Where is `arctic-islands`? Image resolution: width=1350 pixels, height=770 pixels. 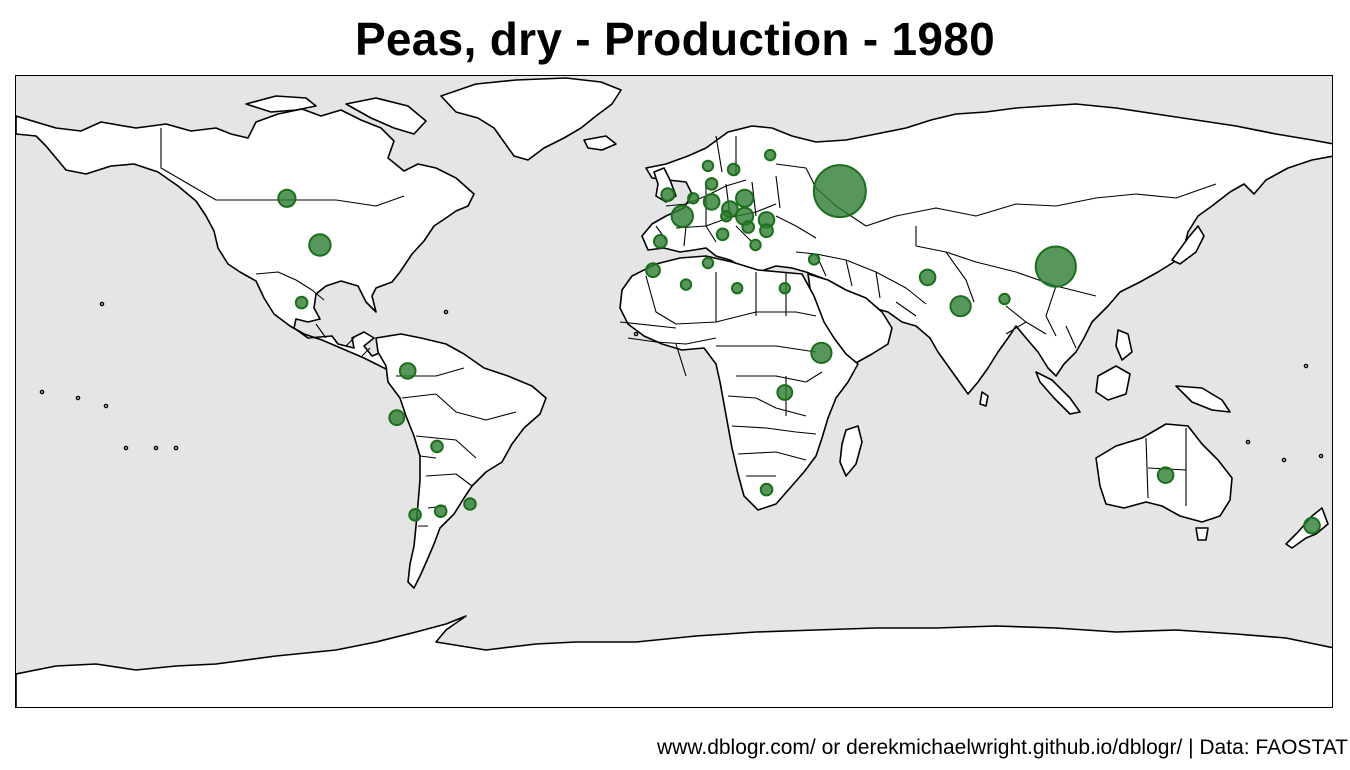
arctic-islands is located at coordinates (281, 104).